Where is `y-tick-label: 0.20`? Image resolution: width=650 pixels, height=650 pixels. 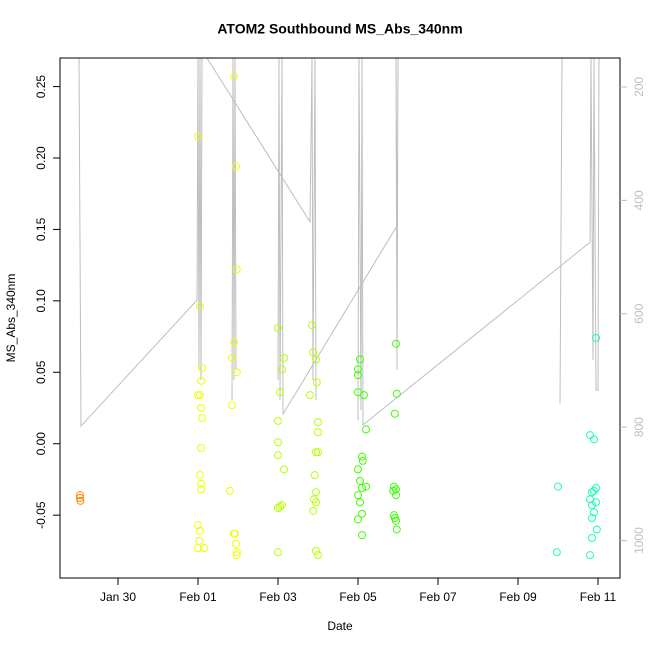 y-tick-label: 0.20 is located at coordinates (41, 158).